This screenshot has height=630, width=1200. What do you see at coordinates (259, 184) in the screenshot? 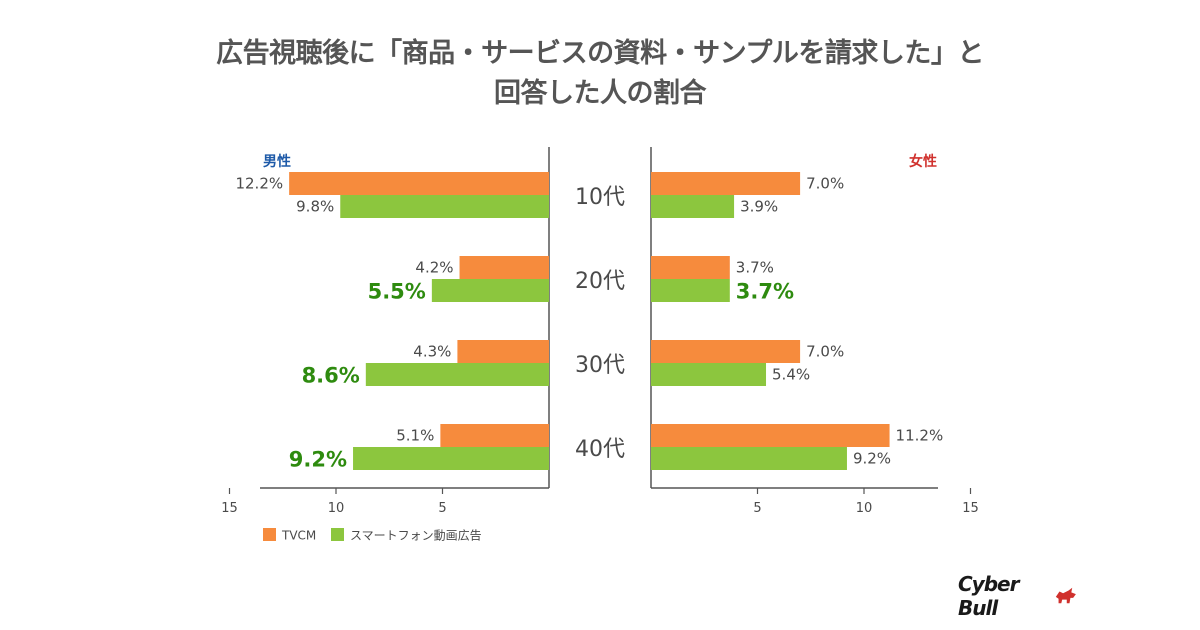
I see `data-label: 12.2%` at bounding box center [259, 184].